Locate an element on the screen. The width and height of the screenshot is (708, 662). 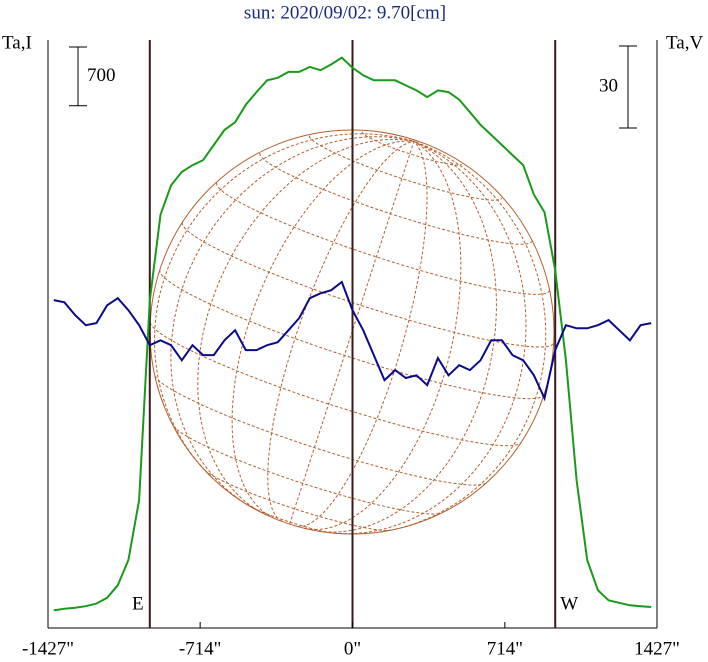
scale-label: 700 is located at coordinates (101, 75).